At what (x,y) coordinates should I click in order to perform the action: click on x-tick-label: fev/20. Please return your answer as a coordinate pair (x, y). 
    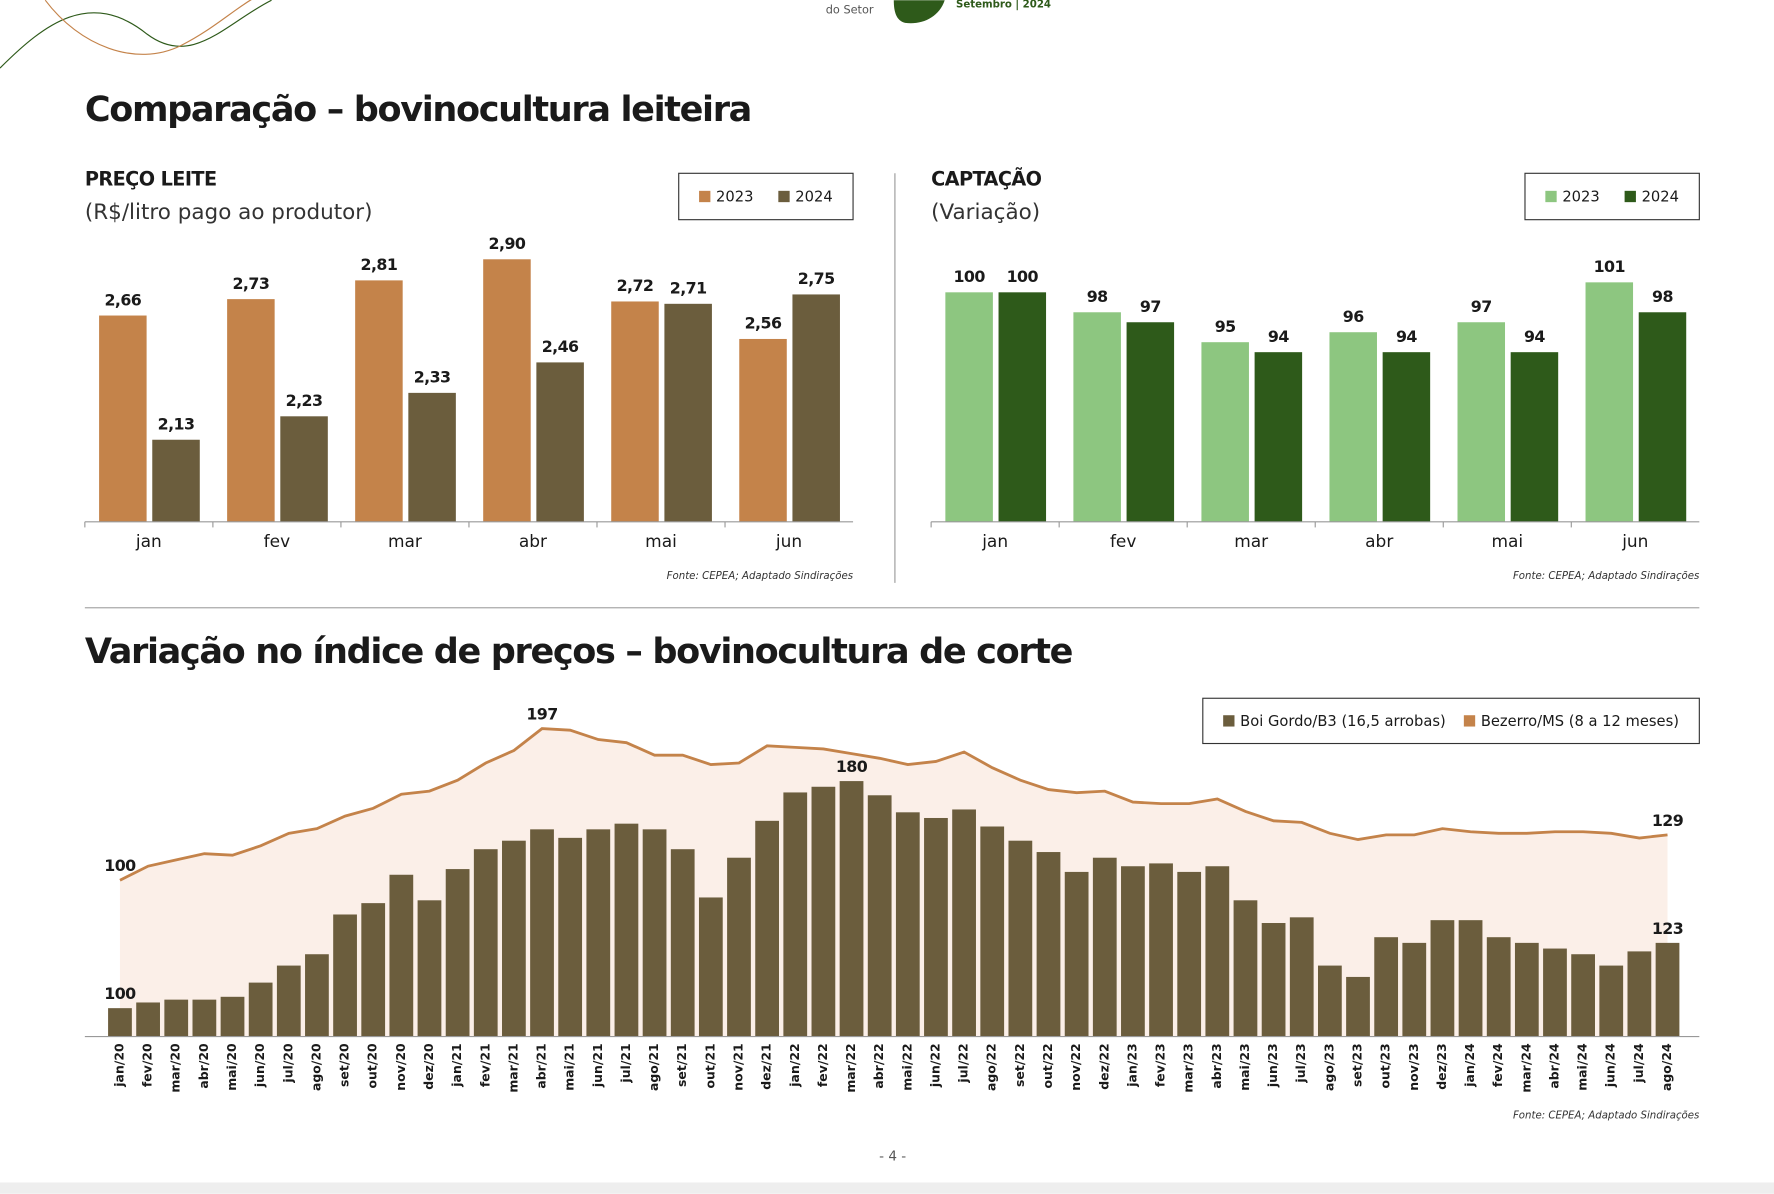
    Looking at the image, I should click on (147, 1065).